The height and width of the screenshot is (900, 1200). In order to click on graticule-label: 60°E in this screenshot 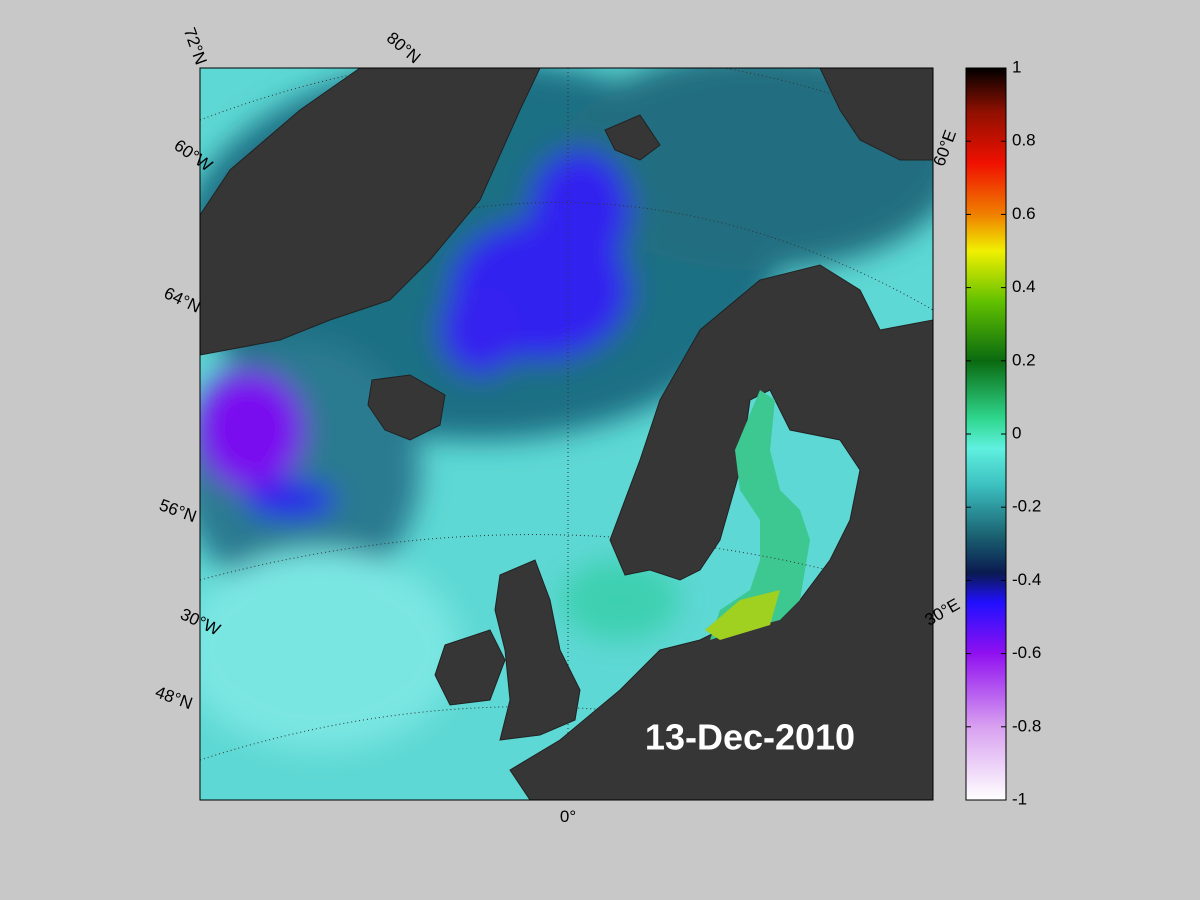, I will do `click(945, 147)`.